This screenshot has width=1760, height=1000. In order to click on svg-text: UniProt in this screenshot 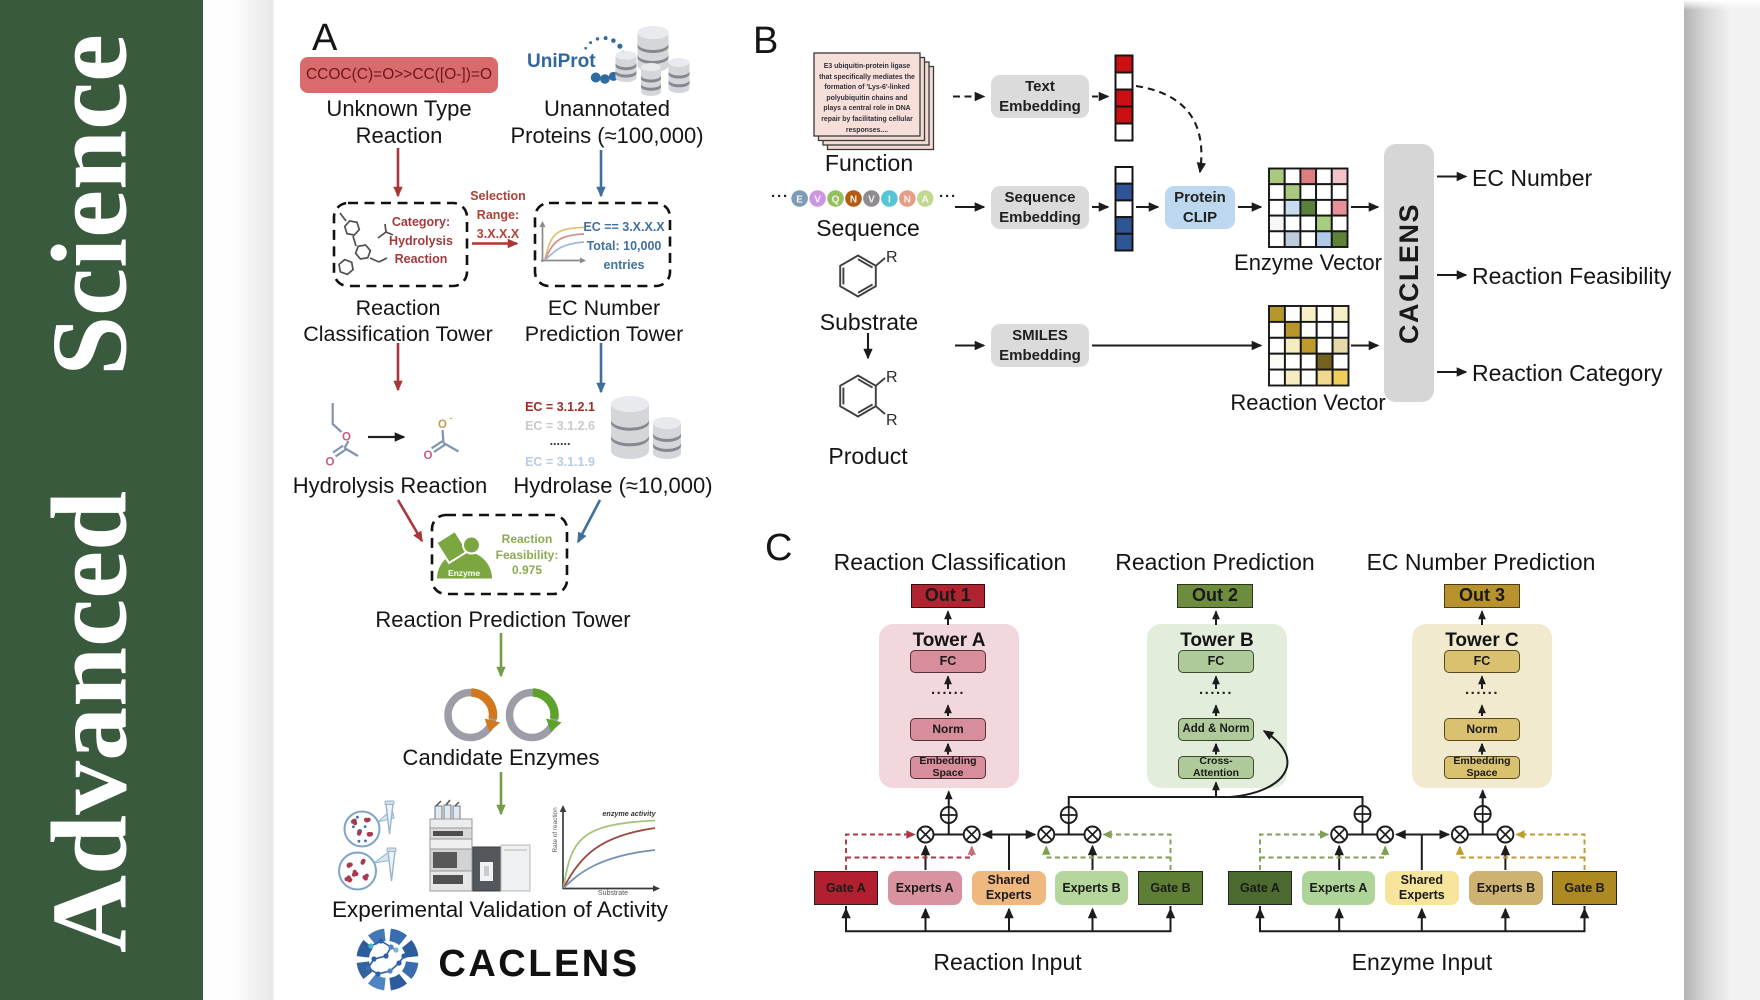, I will do `click(561, 61)`.